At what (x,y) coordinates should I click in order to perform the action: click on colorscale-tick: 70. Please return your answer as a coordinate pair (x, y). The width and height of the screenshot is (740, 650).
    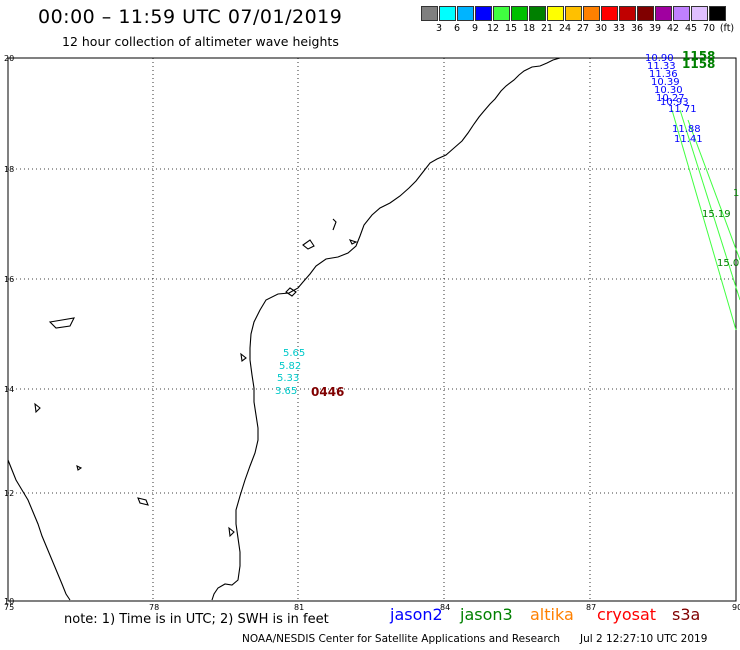
    Looking at the image, I should click on (709, 28).